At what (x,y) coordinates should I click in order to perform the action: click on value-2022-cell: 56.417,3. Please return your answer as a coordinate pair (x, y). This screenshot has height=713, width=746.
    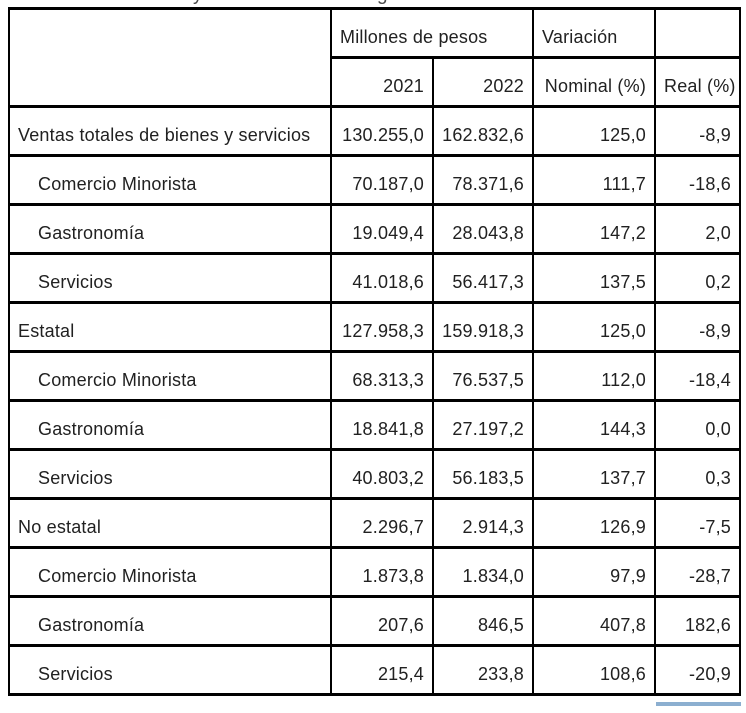
    Looking at the image, I should click on (483, 278).